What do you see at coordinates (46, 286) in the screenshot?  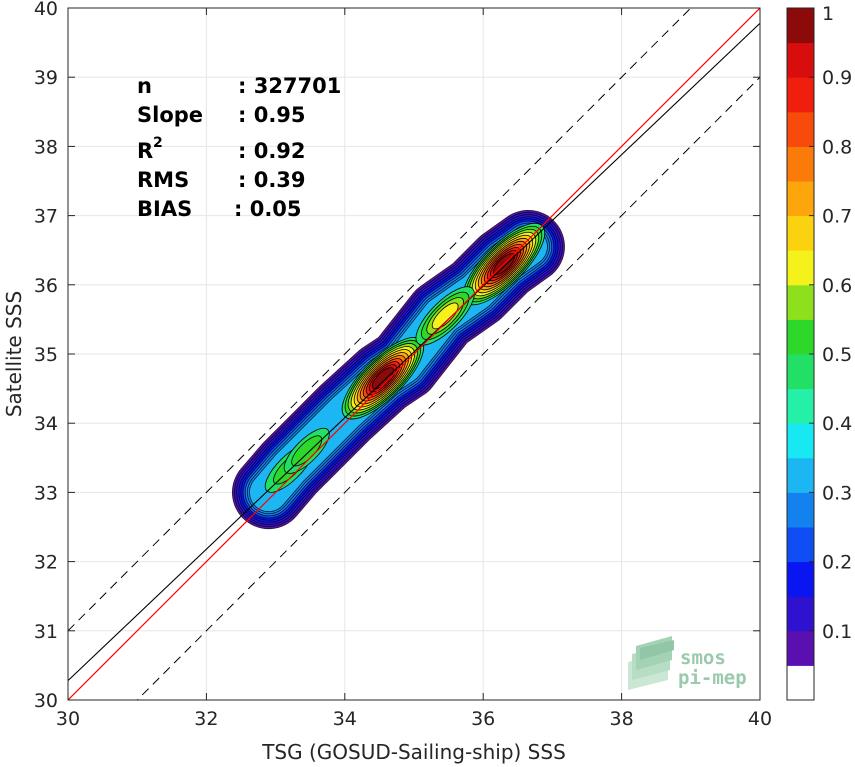 I see `y-tick-label: 36` at bounding box center [46, 286].